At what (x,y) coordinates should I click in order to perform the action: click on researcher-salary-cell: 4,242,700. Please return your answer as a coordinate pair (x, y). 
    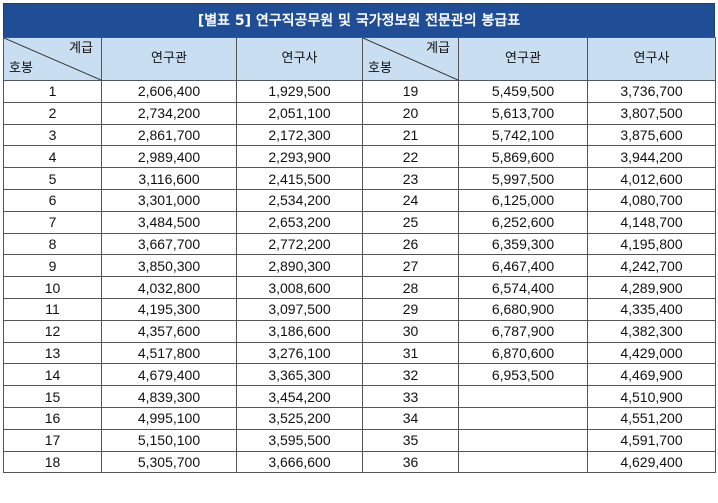
    Looking at the image, I should click on (651, 266).